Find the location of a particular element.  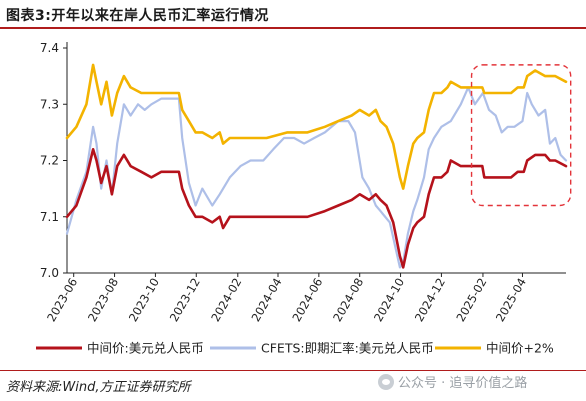

highlight-layer is located at coordinates (521, 135).